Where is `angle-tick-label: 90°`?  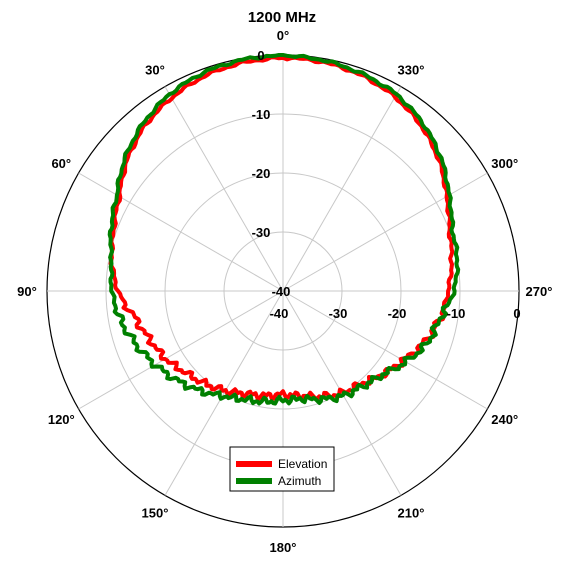 angle-tick-label: 90° is located at coordinates (27, 291).